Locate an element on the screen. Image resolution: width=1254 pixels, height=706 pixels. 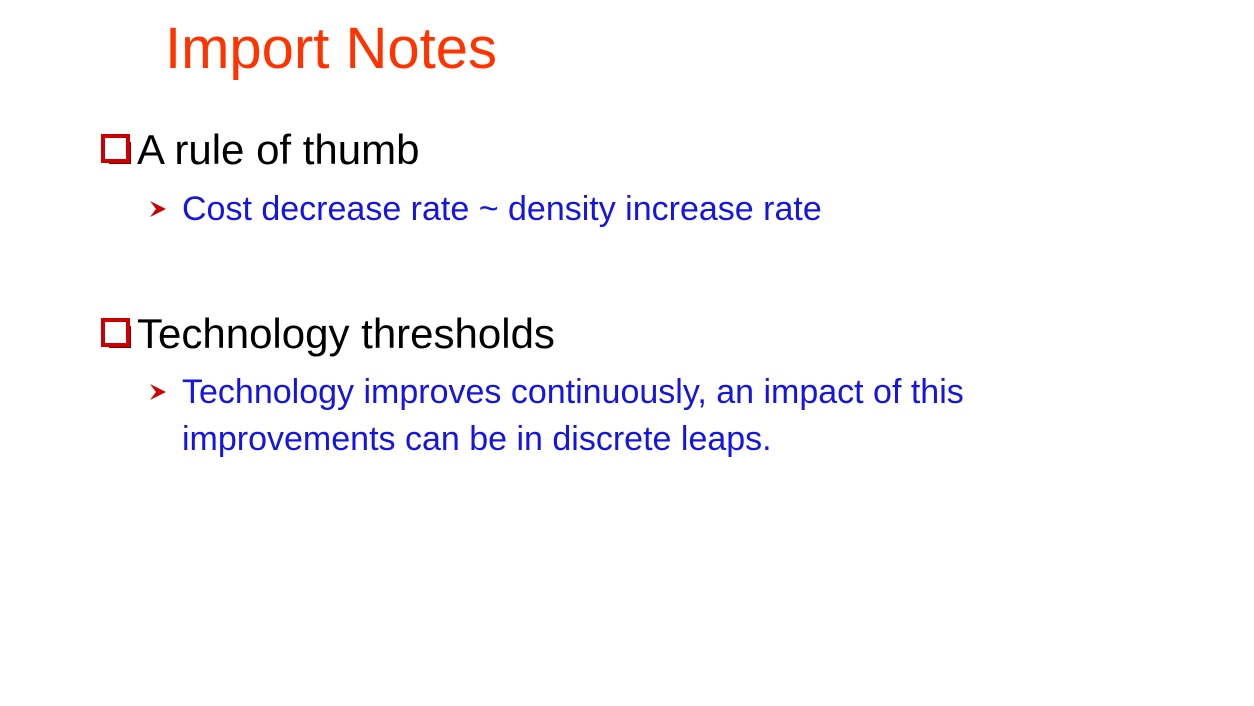
sub-bullet-text-continued: improvements can be in discrete leaps. is located at coordinates (477, 439).